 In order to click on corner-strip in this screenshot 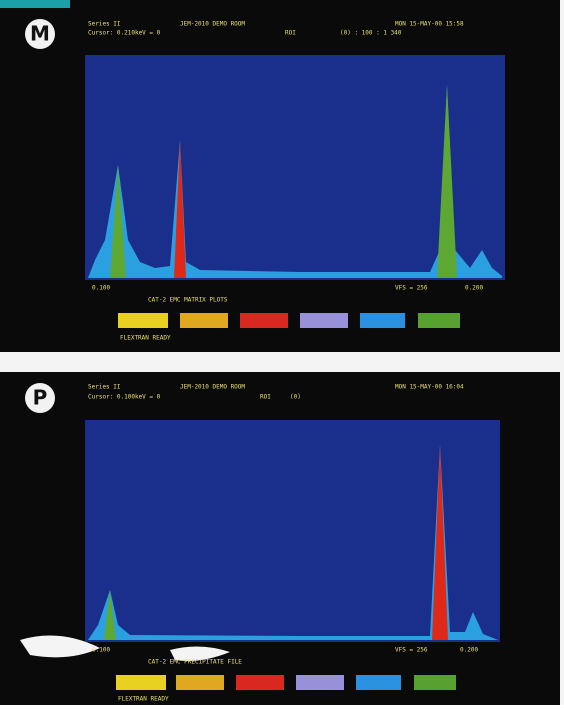, I will do `click(35, 4)`.